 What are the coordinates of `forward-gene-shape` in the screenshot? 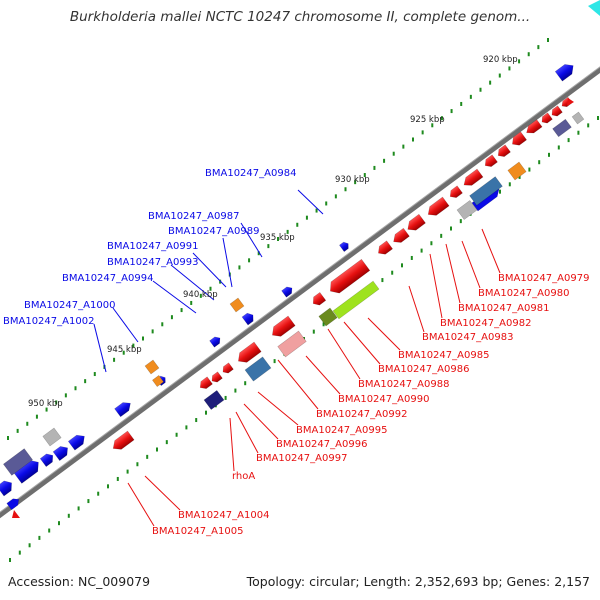 It's located at (6, 488).